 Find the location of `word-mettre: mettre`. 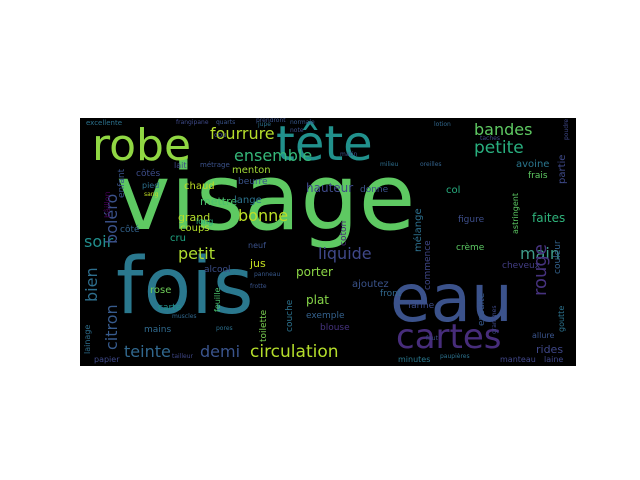

word-mettre: mettre is located at coordinates (219, 201).